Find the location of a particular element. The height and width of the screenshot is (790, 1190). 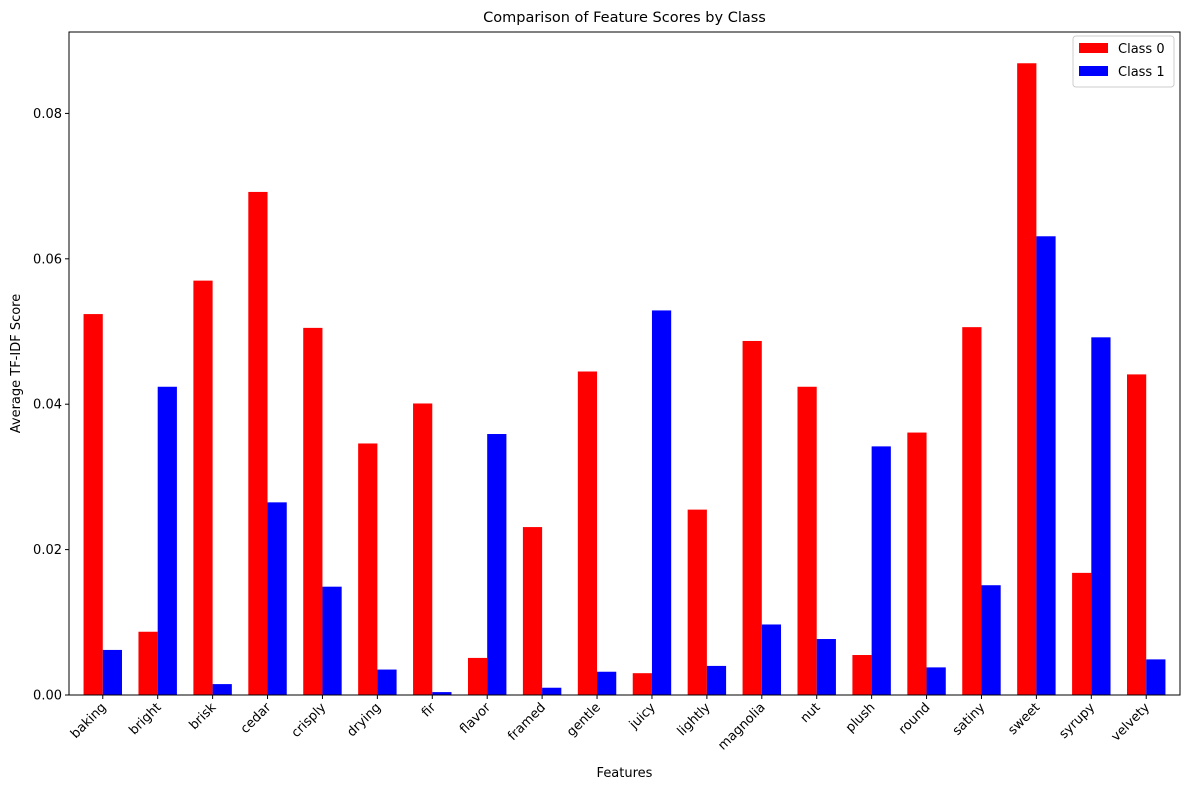

bar-class-0-satiny is located at coordinates (972, 511).